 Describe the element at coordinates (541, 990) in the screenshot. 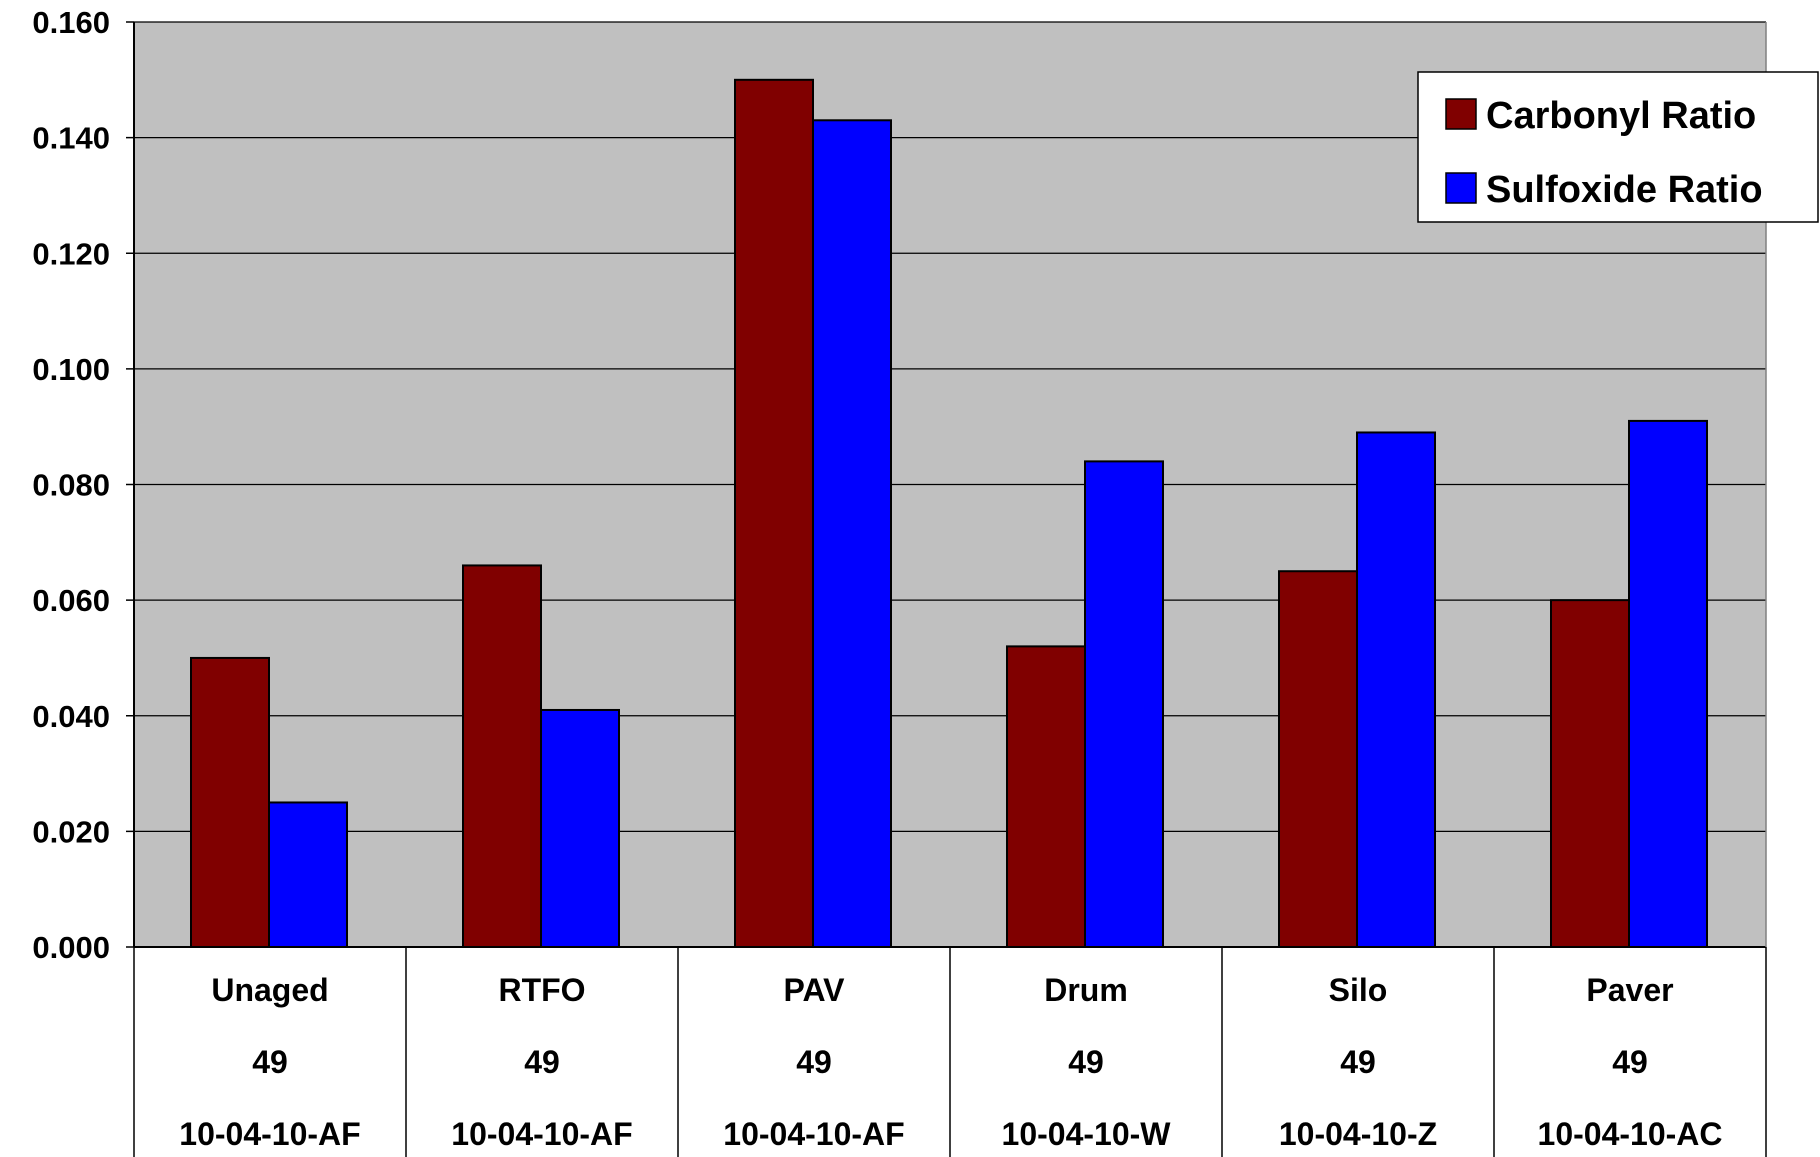

I see `category-label: RTFO` at that location.